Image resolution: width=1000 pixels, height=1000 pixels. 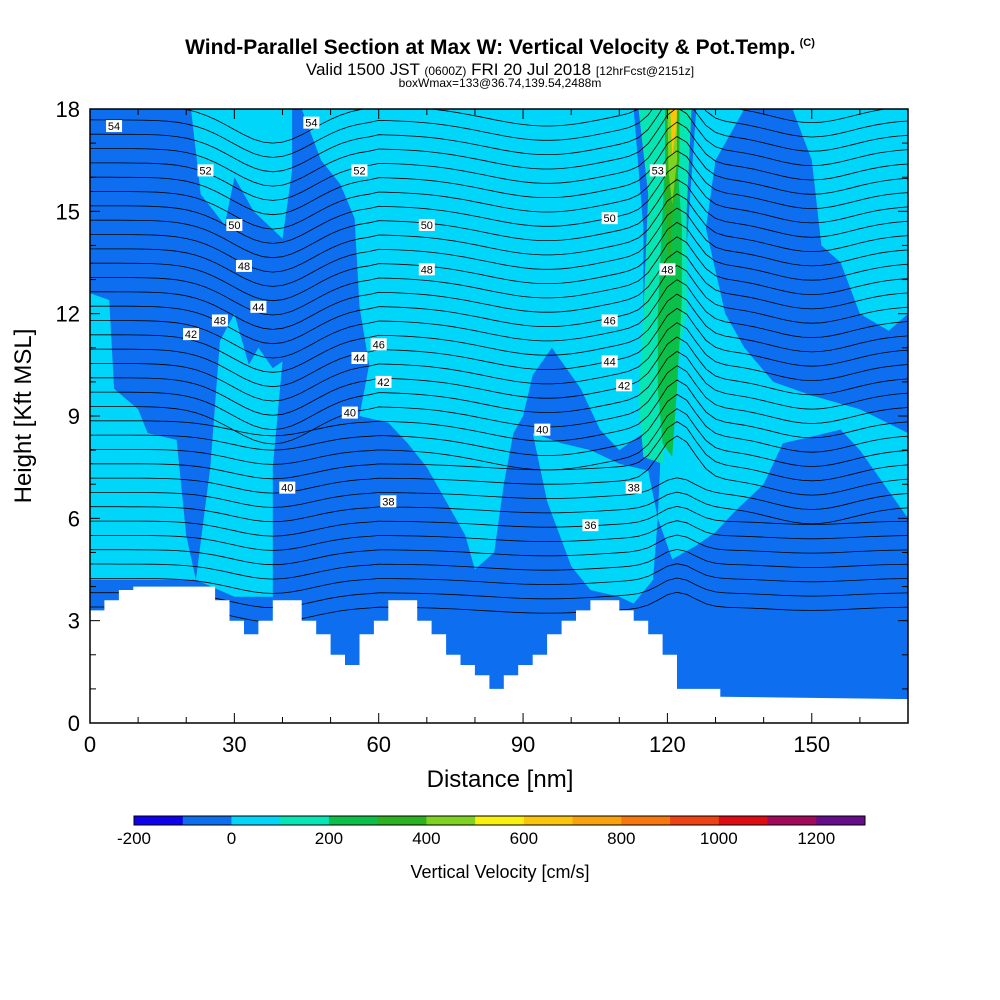 What do you see at coordinates (621, 838) in the screenshot?
I see `colorbar-tick-label: 800` at bounding box center [621, 838].